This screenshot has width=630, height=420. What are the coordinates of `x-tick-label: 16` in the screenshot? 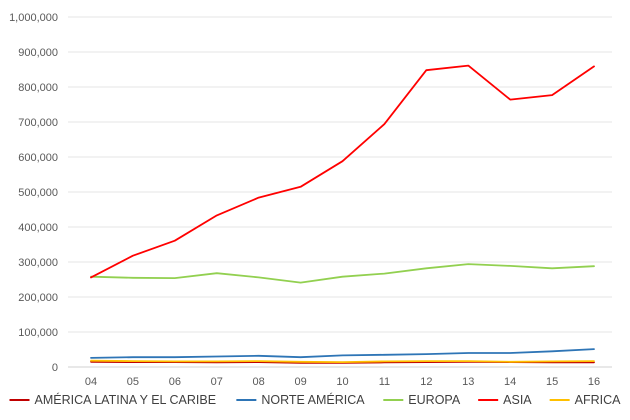 It's located at (594, 382).